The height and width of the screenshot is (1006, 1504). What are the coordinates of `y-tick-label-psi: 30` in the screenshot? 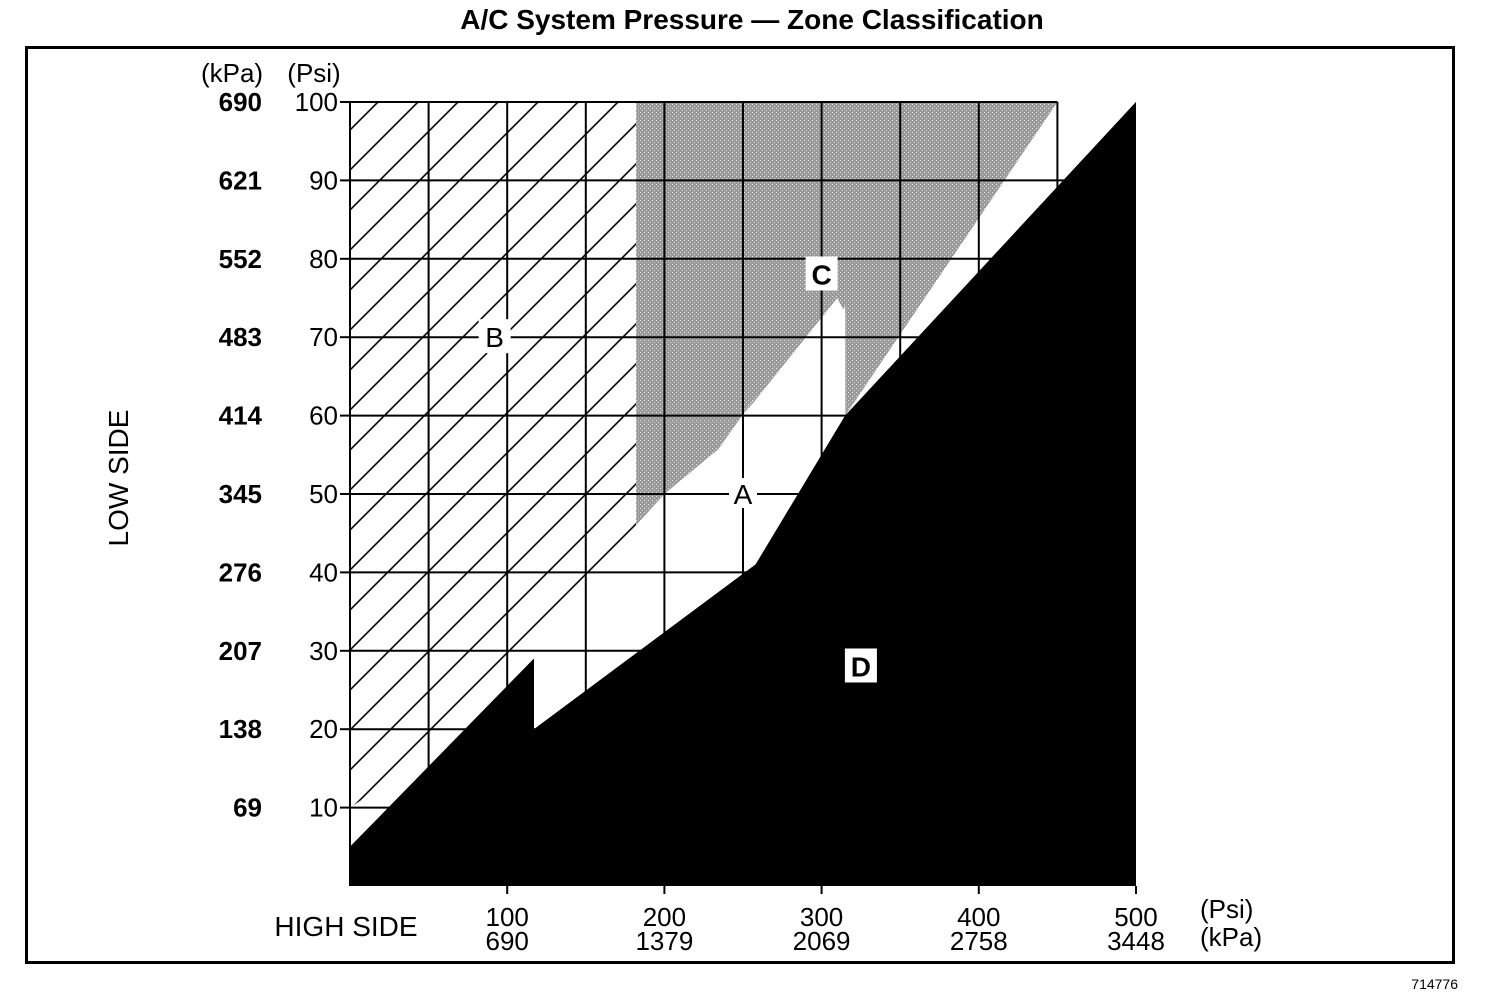 It's located at (323, 651).